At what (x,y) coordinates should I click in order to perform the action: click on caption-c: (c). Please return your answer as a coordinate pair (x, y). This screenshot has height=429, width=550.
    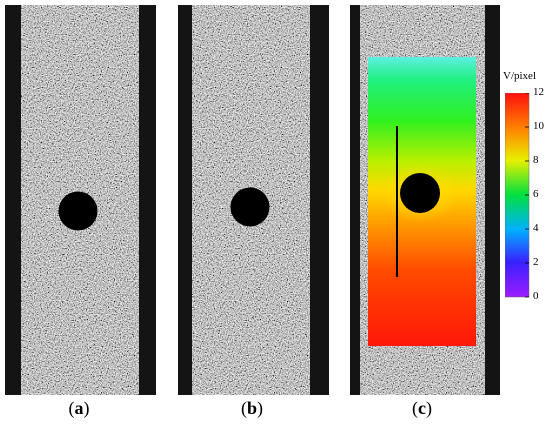
    Looking at the image, I should click on (422, 408).